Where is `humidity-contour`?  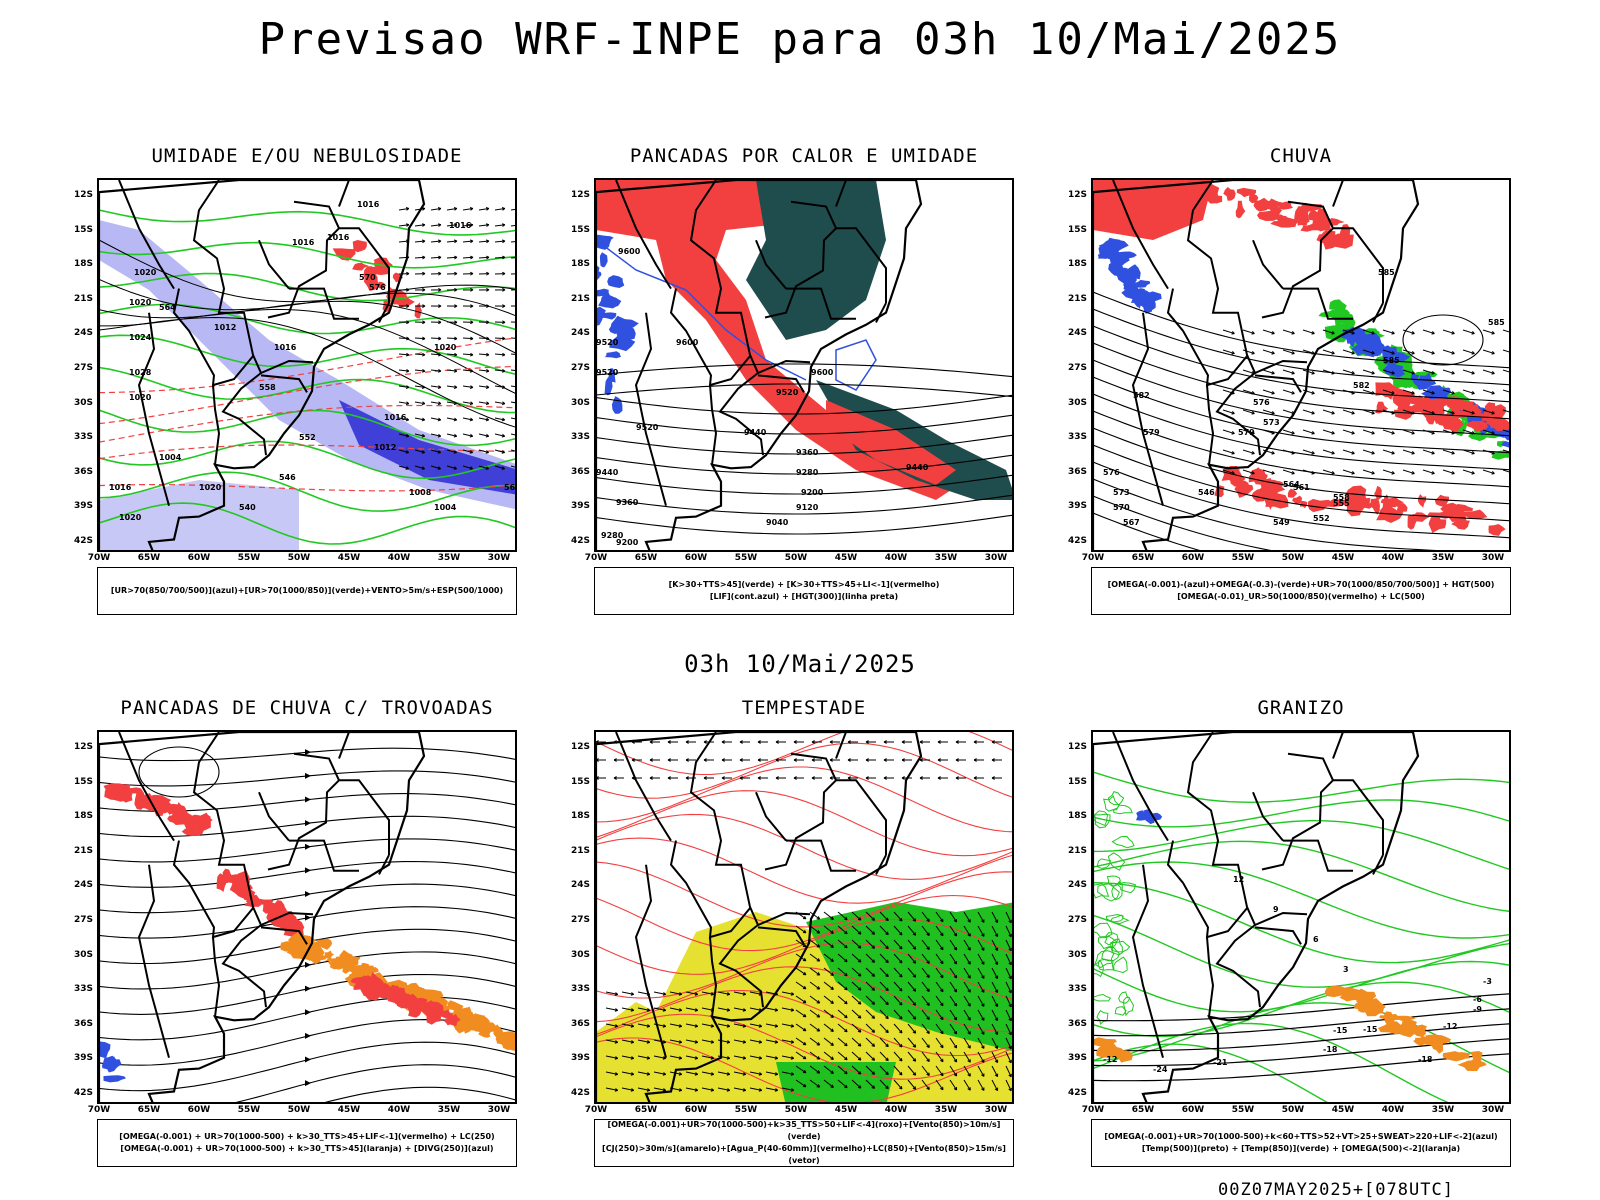
humidity-contour is located at coordinates (307, 460).